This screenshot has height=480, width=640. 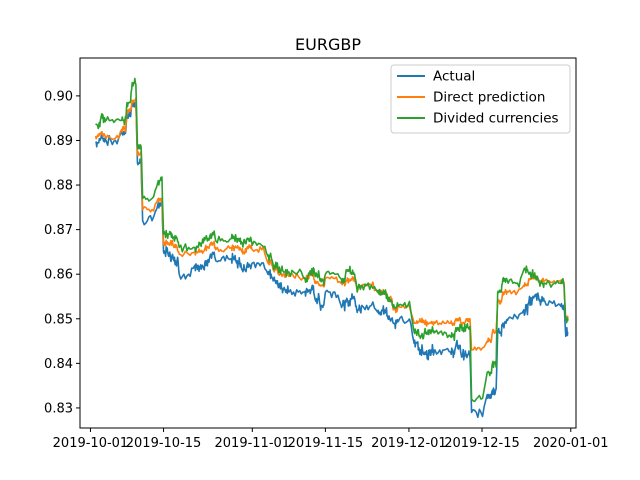 I want to click on y-tick-label-0.84: 0.84, so click(x=58, y=364).